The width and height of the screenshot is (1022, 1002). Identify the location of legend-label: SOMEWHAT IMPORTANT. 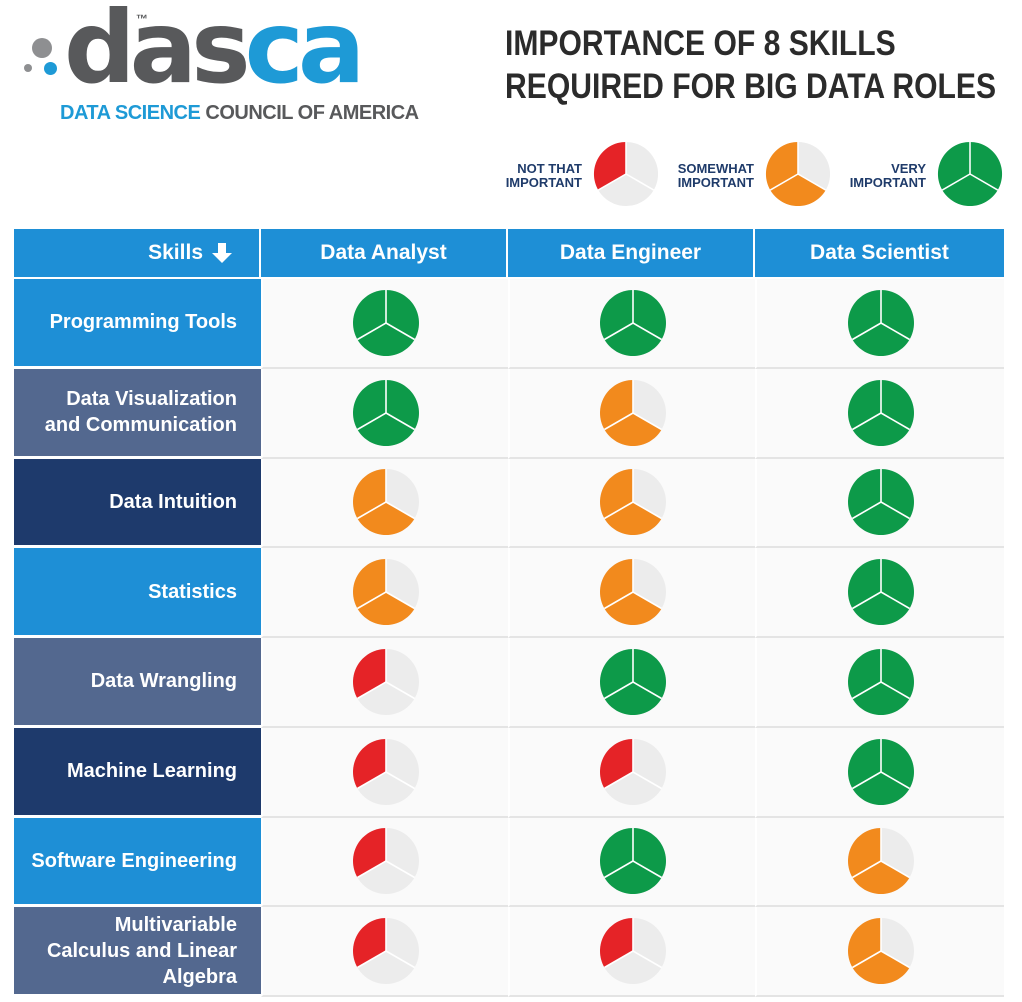
(716, 176).